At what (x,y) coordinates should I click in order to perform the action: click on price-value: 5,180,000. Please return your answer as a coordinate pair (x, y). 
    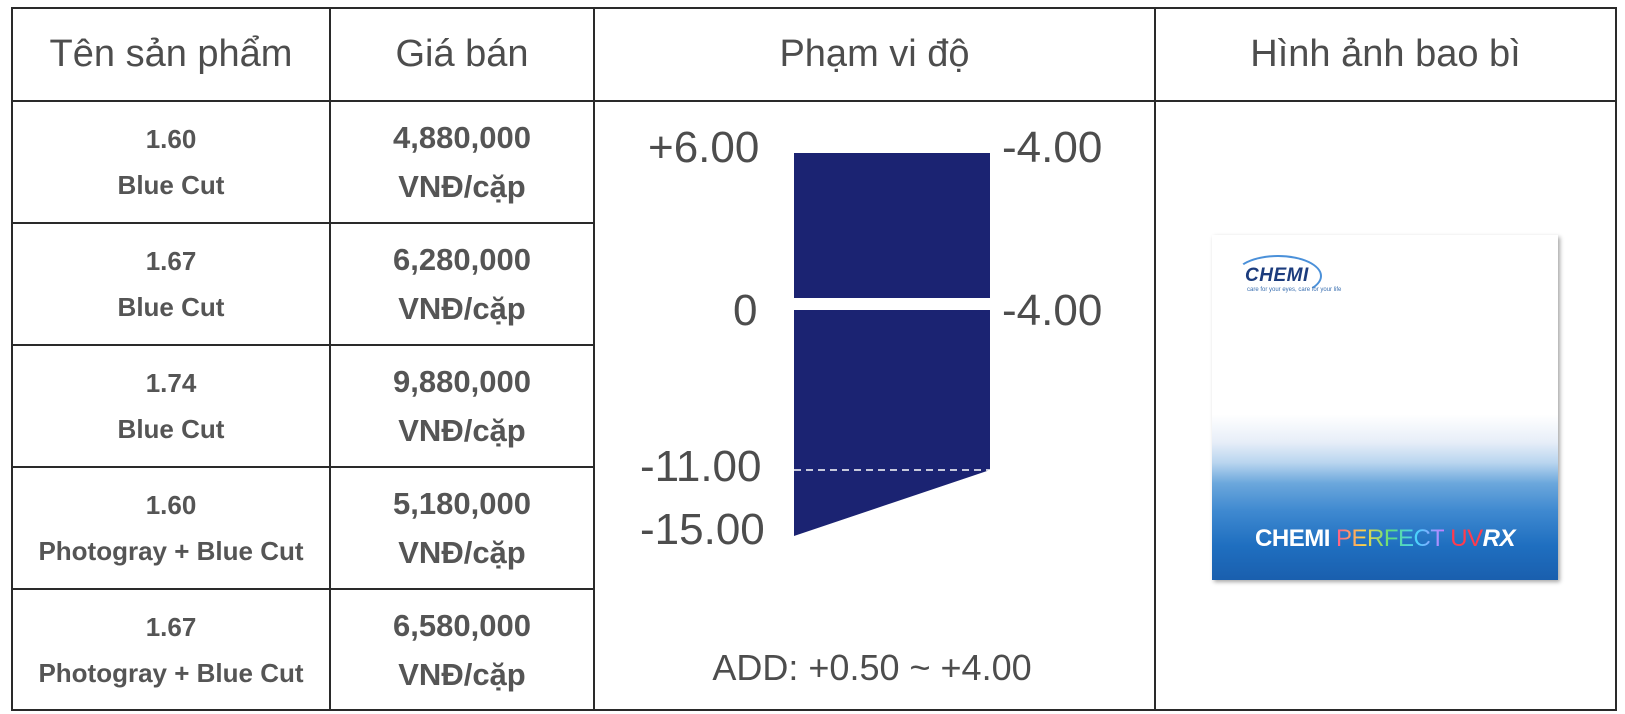
    Looking at the image, I should click on (462, 503).